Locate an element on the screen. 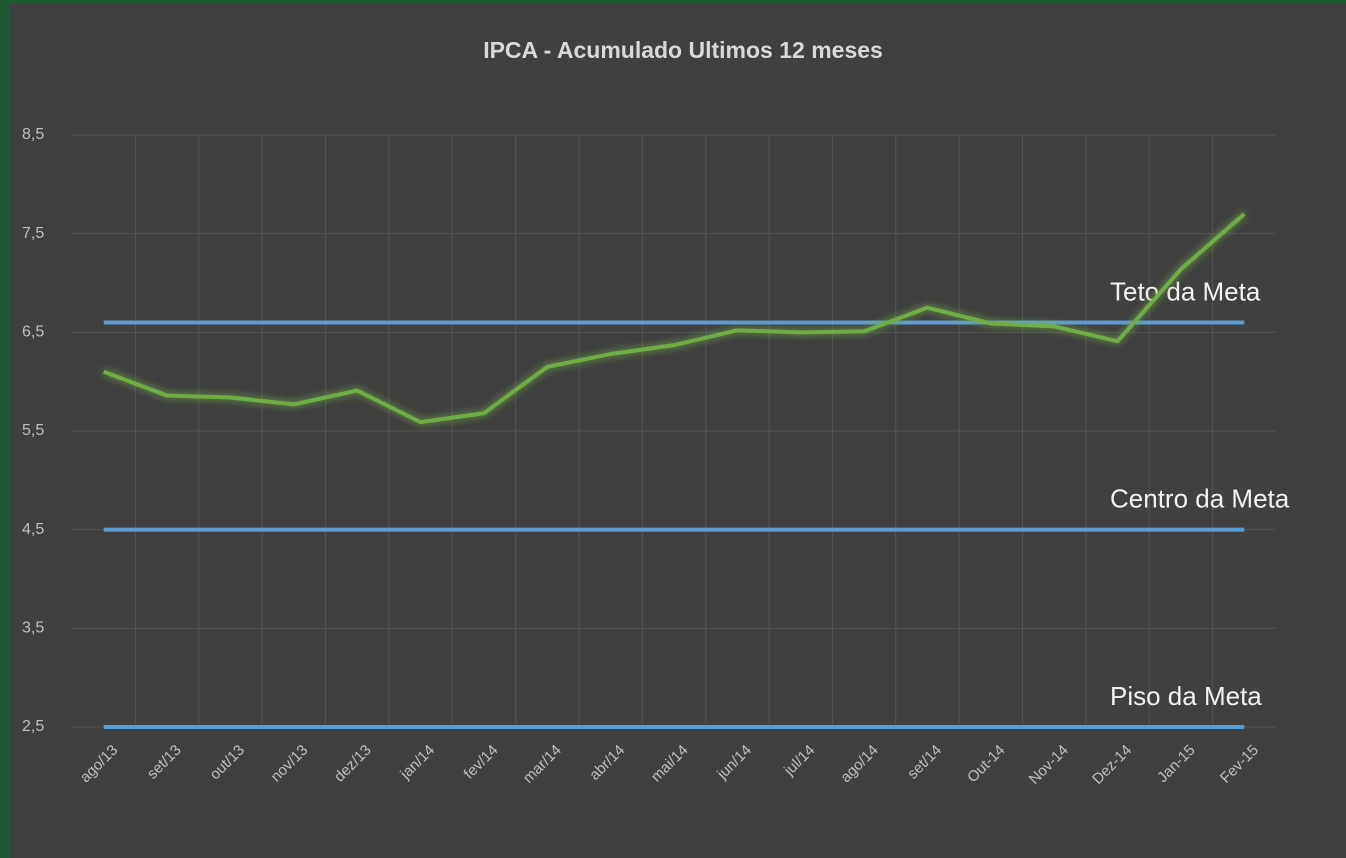 The width and height of the screenshot is (1346, 858). y-tick-label: 8,5 is located at coordinates (33, 134).